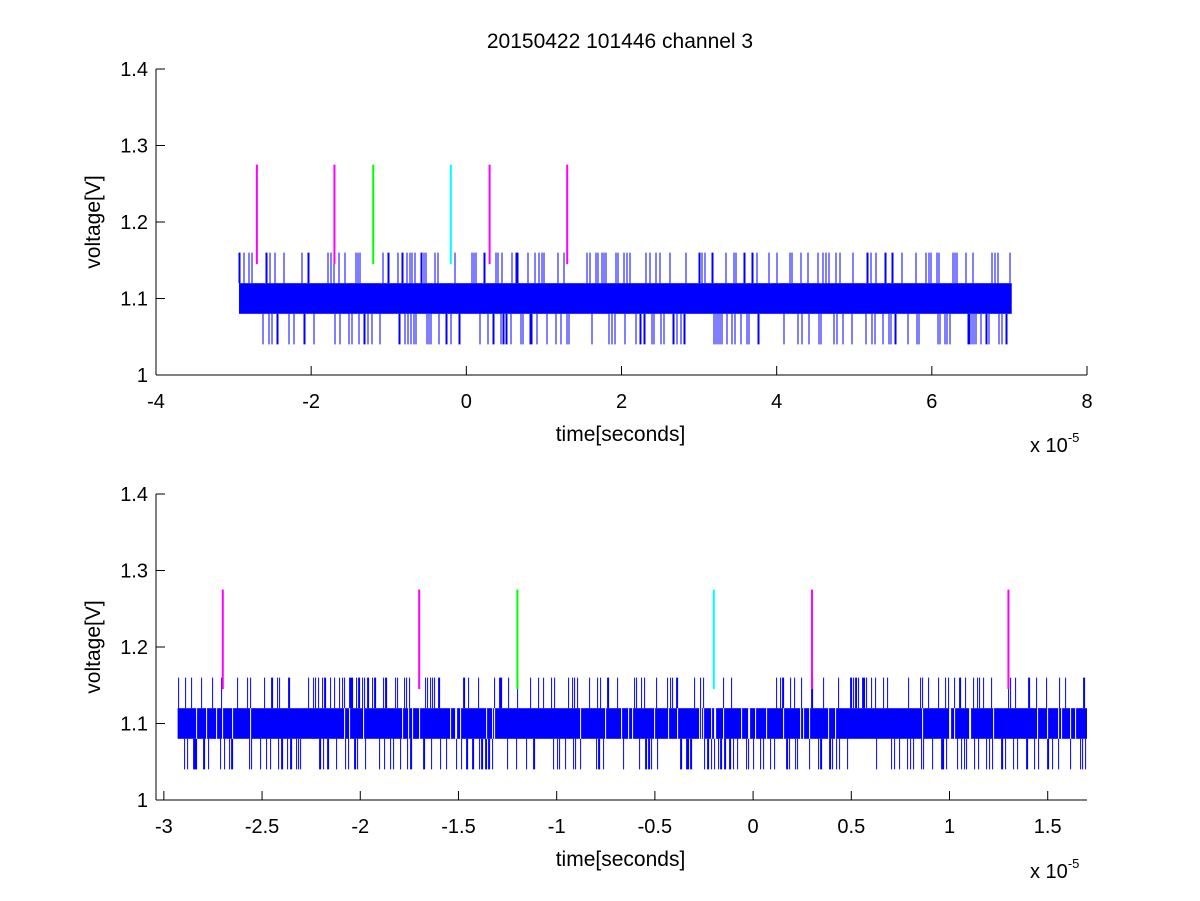  I want to click on x-tick-label: 1.5, so click(1048, 827).